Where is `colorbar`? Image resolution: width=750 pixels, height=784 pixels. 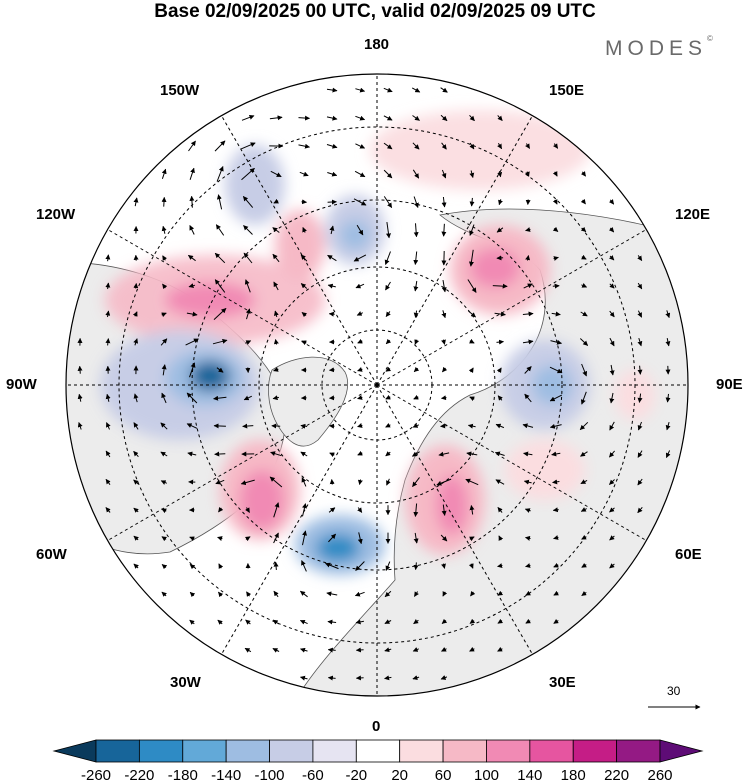
colorbar is located at coordinates (378, 751).